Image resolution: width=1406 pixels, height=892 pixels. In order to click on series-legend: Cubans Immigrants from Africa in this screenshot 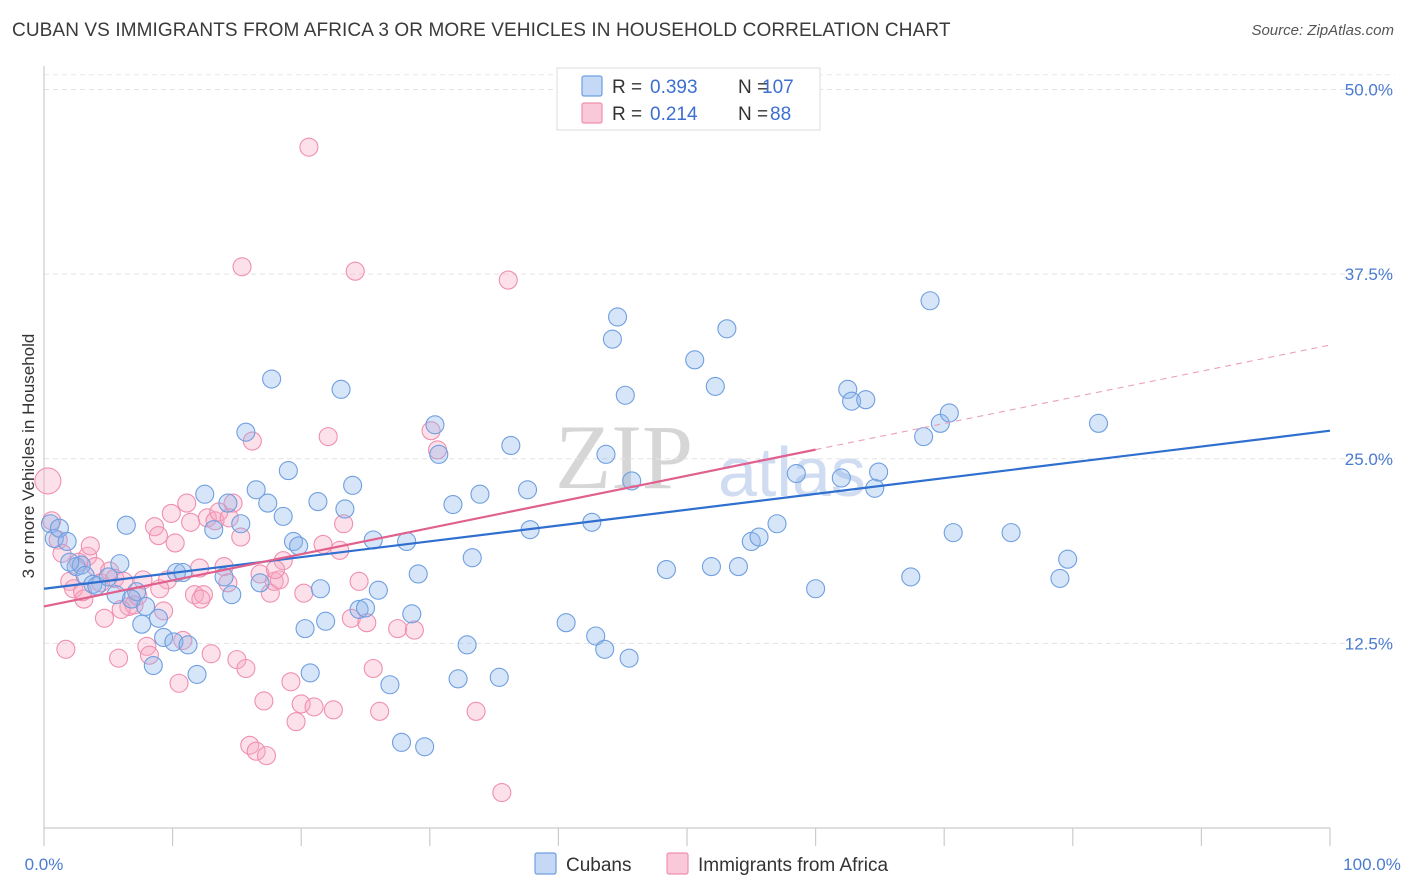, I will do `click(711, 864)`.